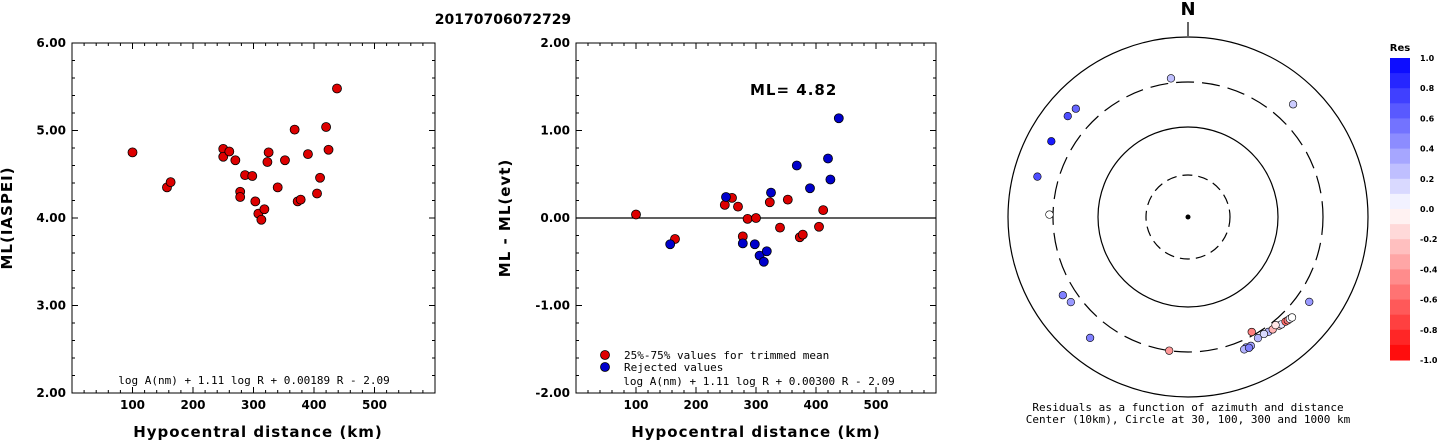 The height and width of the screenshot is (441, 1437). I want to click on ml-value-label: ML= 4.82, so click(793, 90).